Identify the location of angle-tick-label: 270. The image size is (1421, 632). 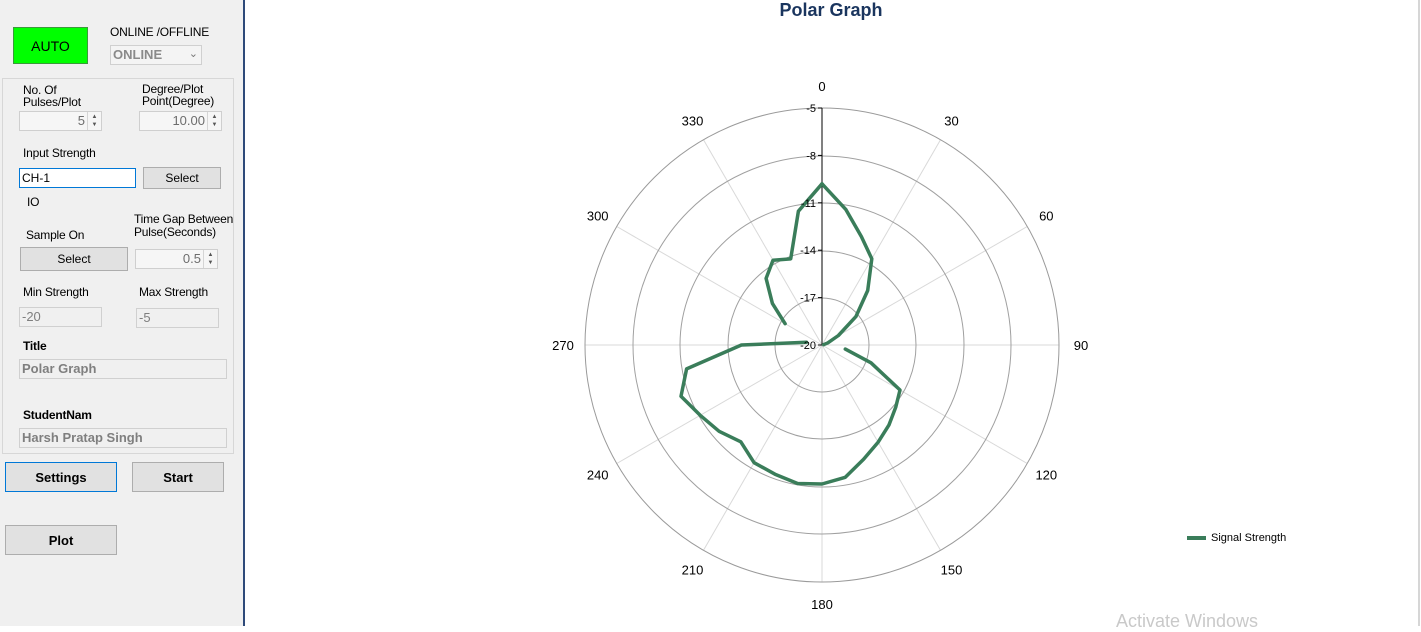
(563, 345).